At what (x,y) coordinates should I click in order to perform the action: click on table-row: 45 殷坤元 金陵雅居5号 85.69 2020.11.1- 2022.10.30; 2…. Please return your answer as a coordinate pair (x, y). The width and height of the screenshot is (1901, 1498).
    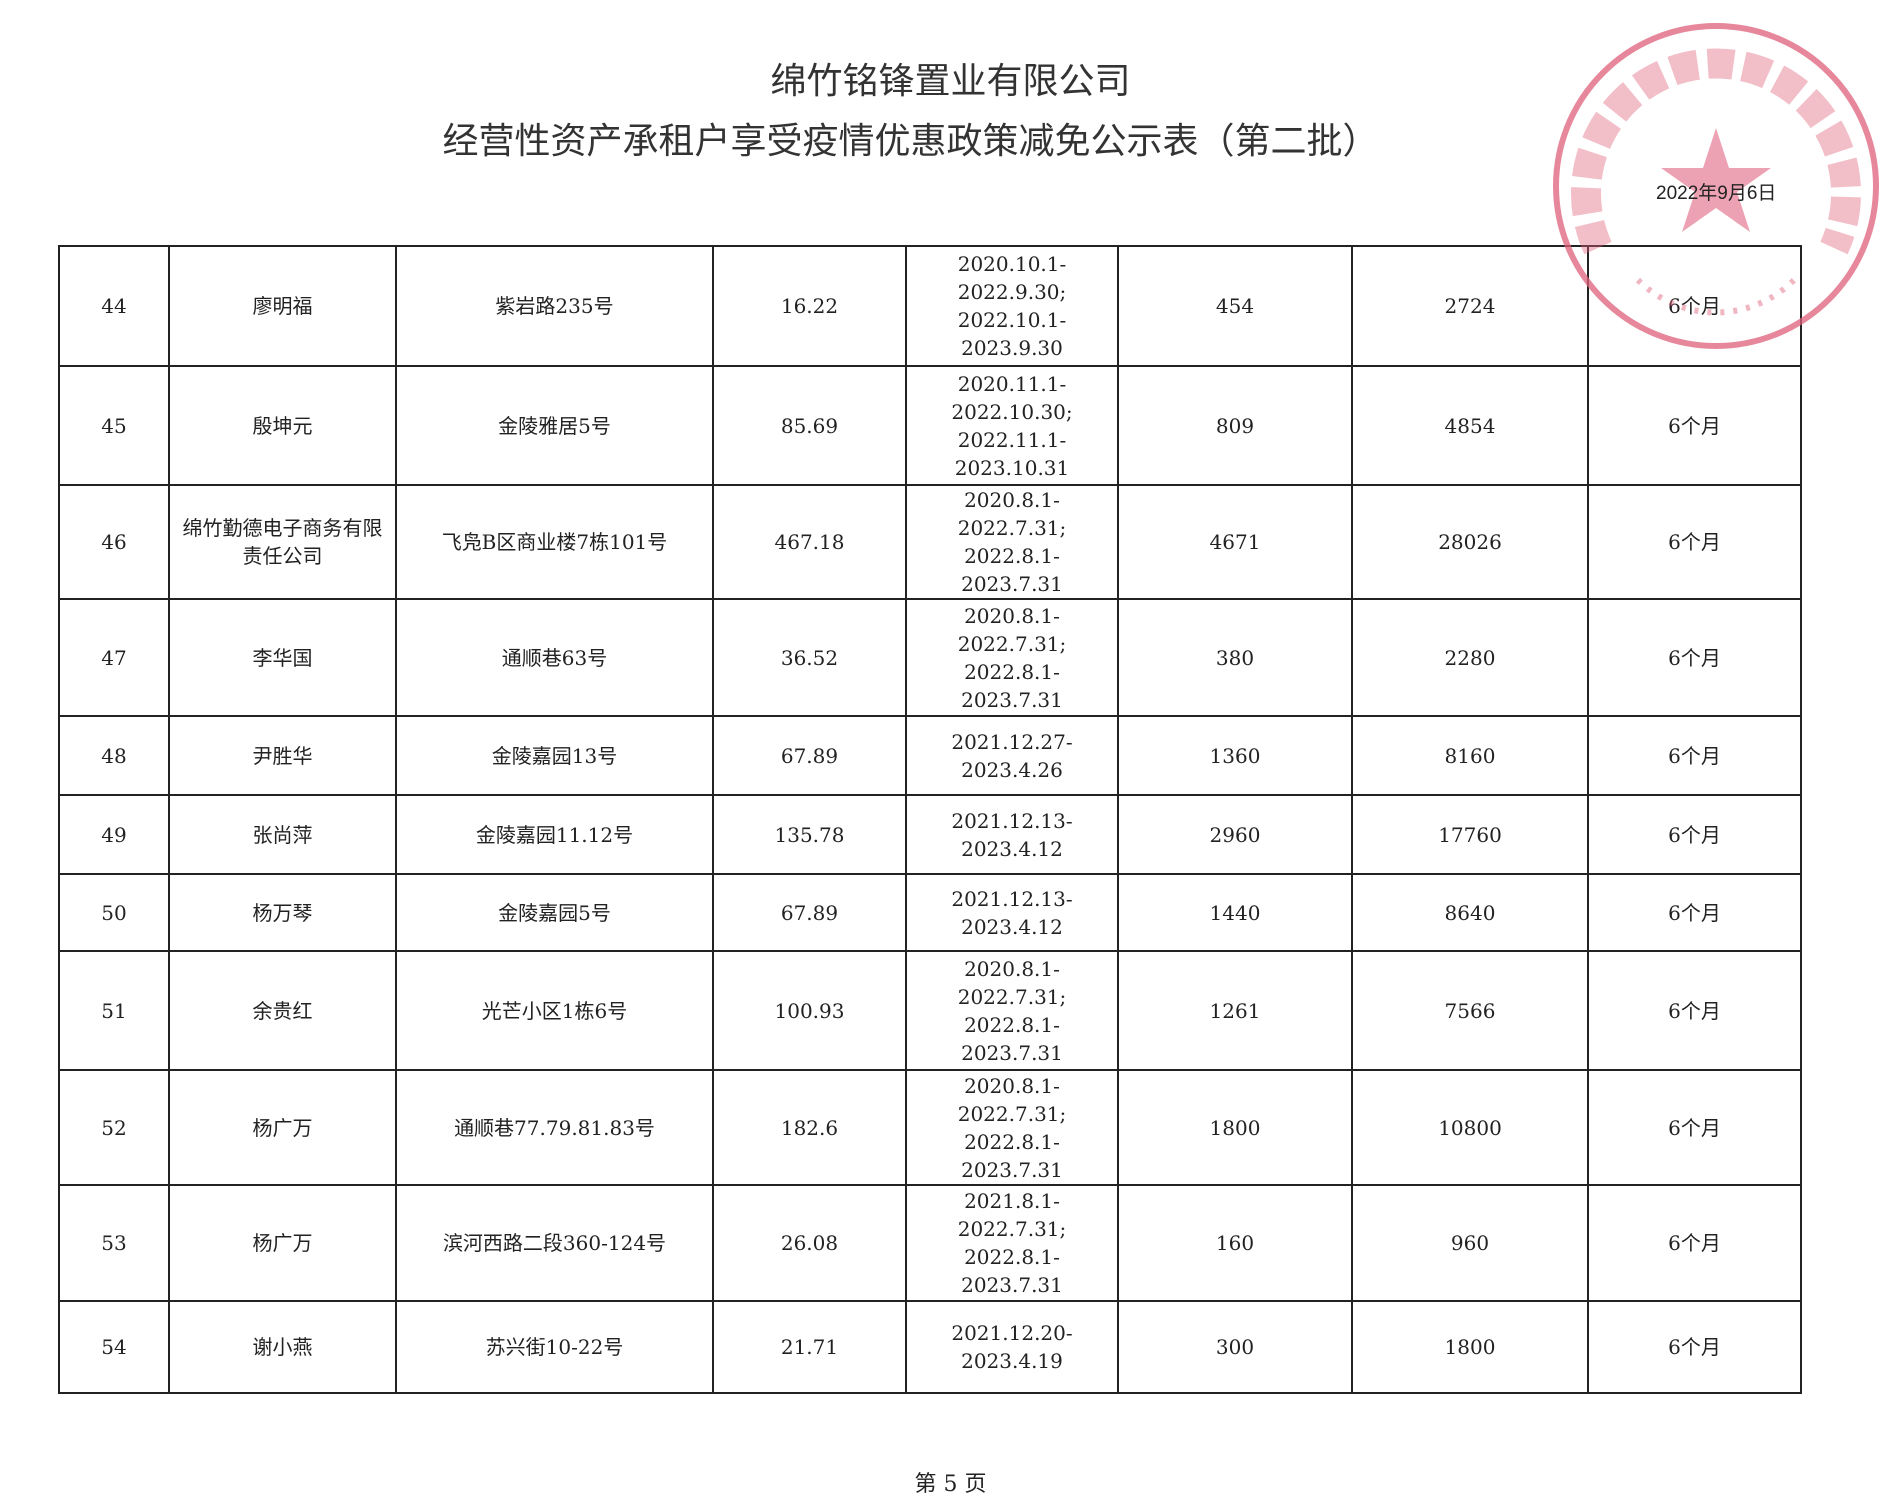
    Looking at the image, I should click on (930, 425).